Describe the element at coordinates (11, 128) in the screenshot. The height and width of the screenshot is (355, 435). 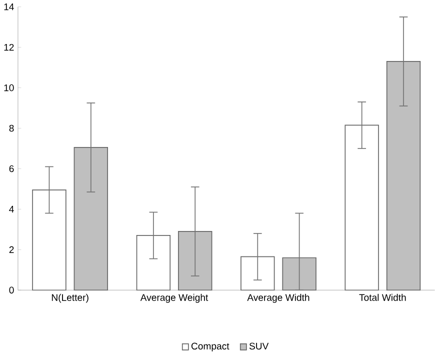
I see `y-tick-label: 8` at that location.